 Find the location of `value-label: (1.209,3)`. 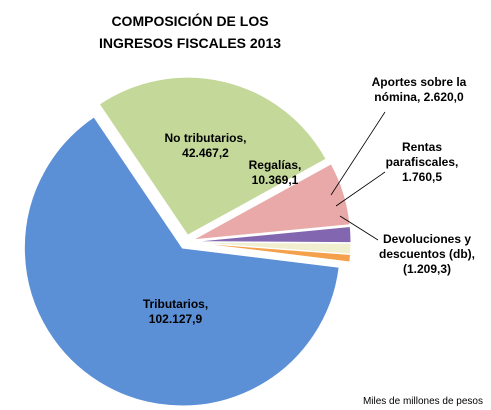

value-label: (1.209,3) is located at coordinates (427, 269).